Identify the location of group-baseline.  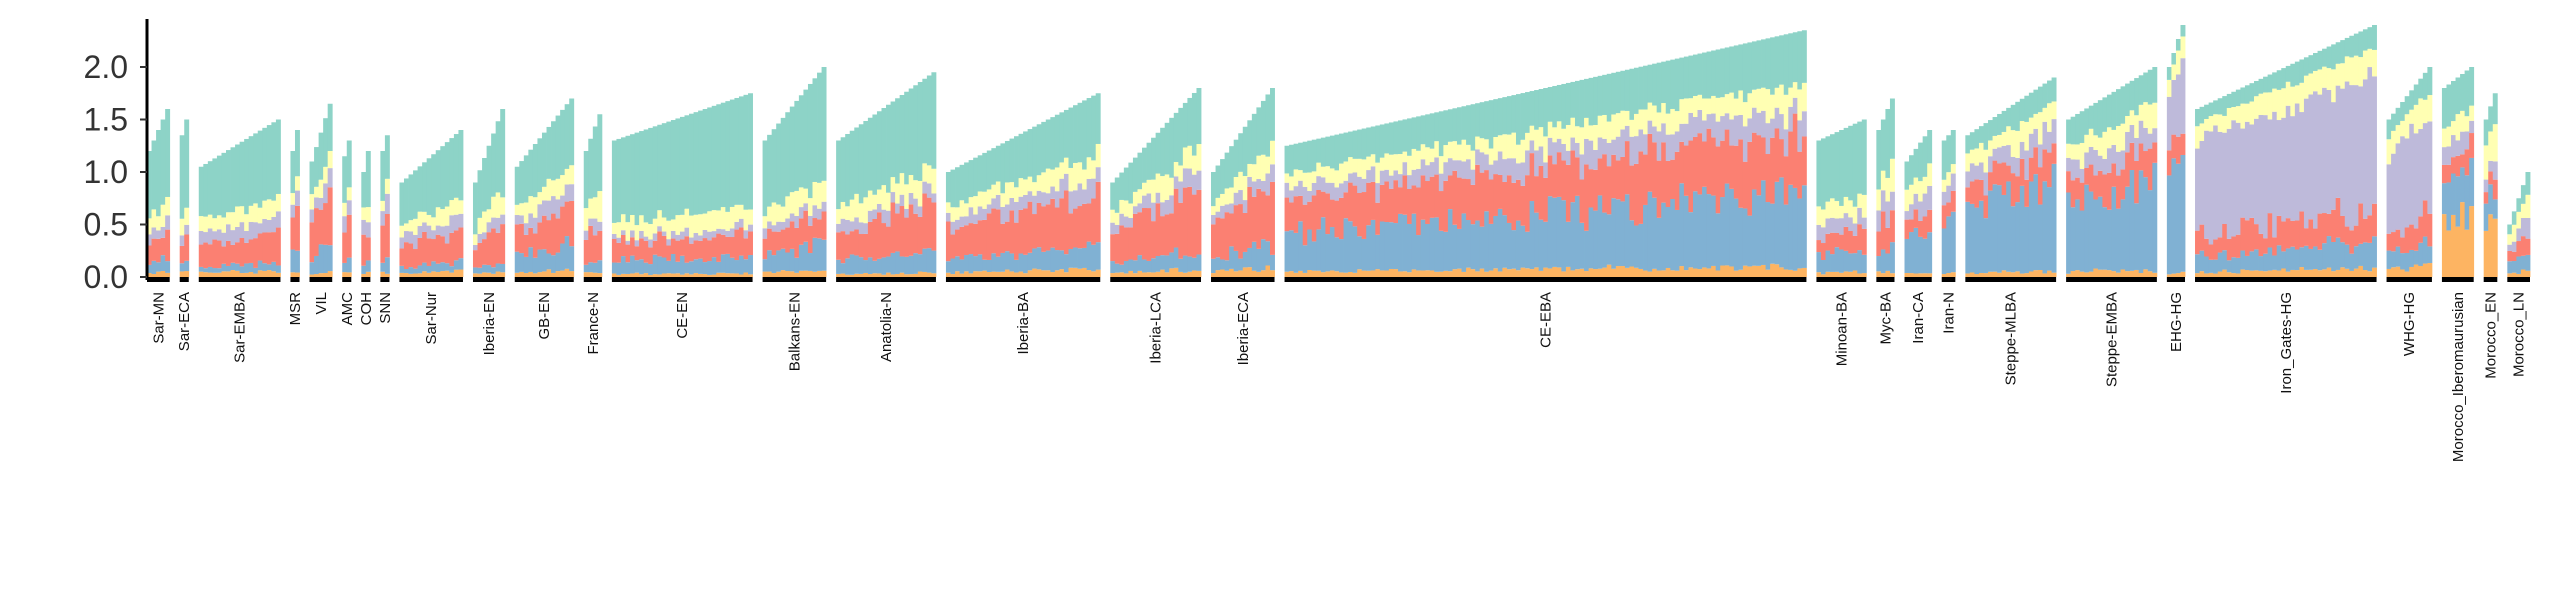
(366, 279).